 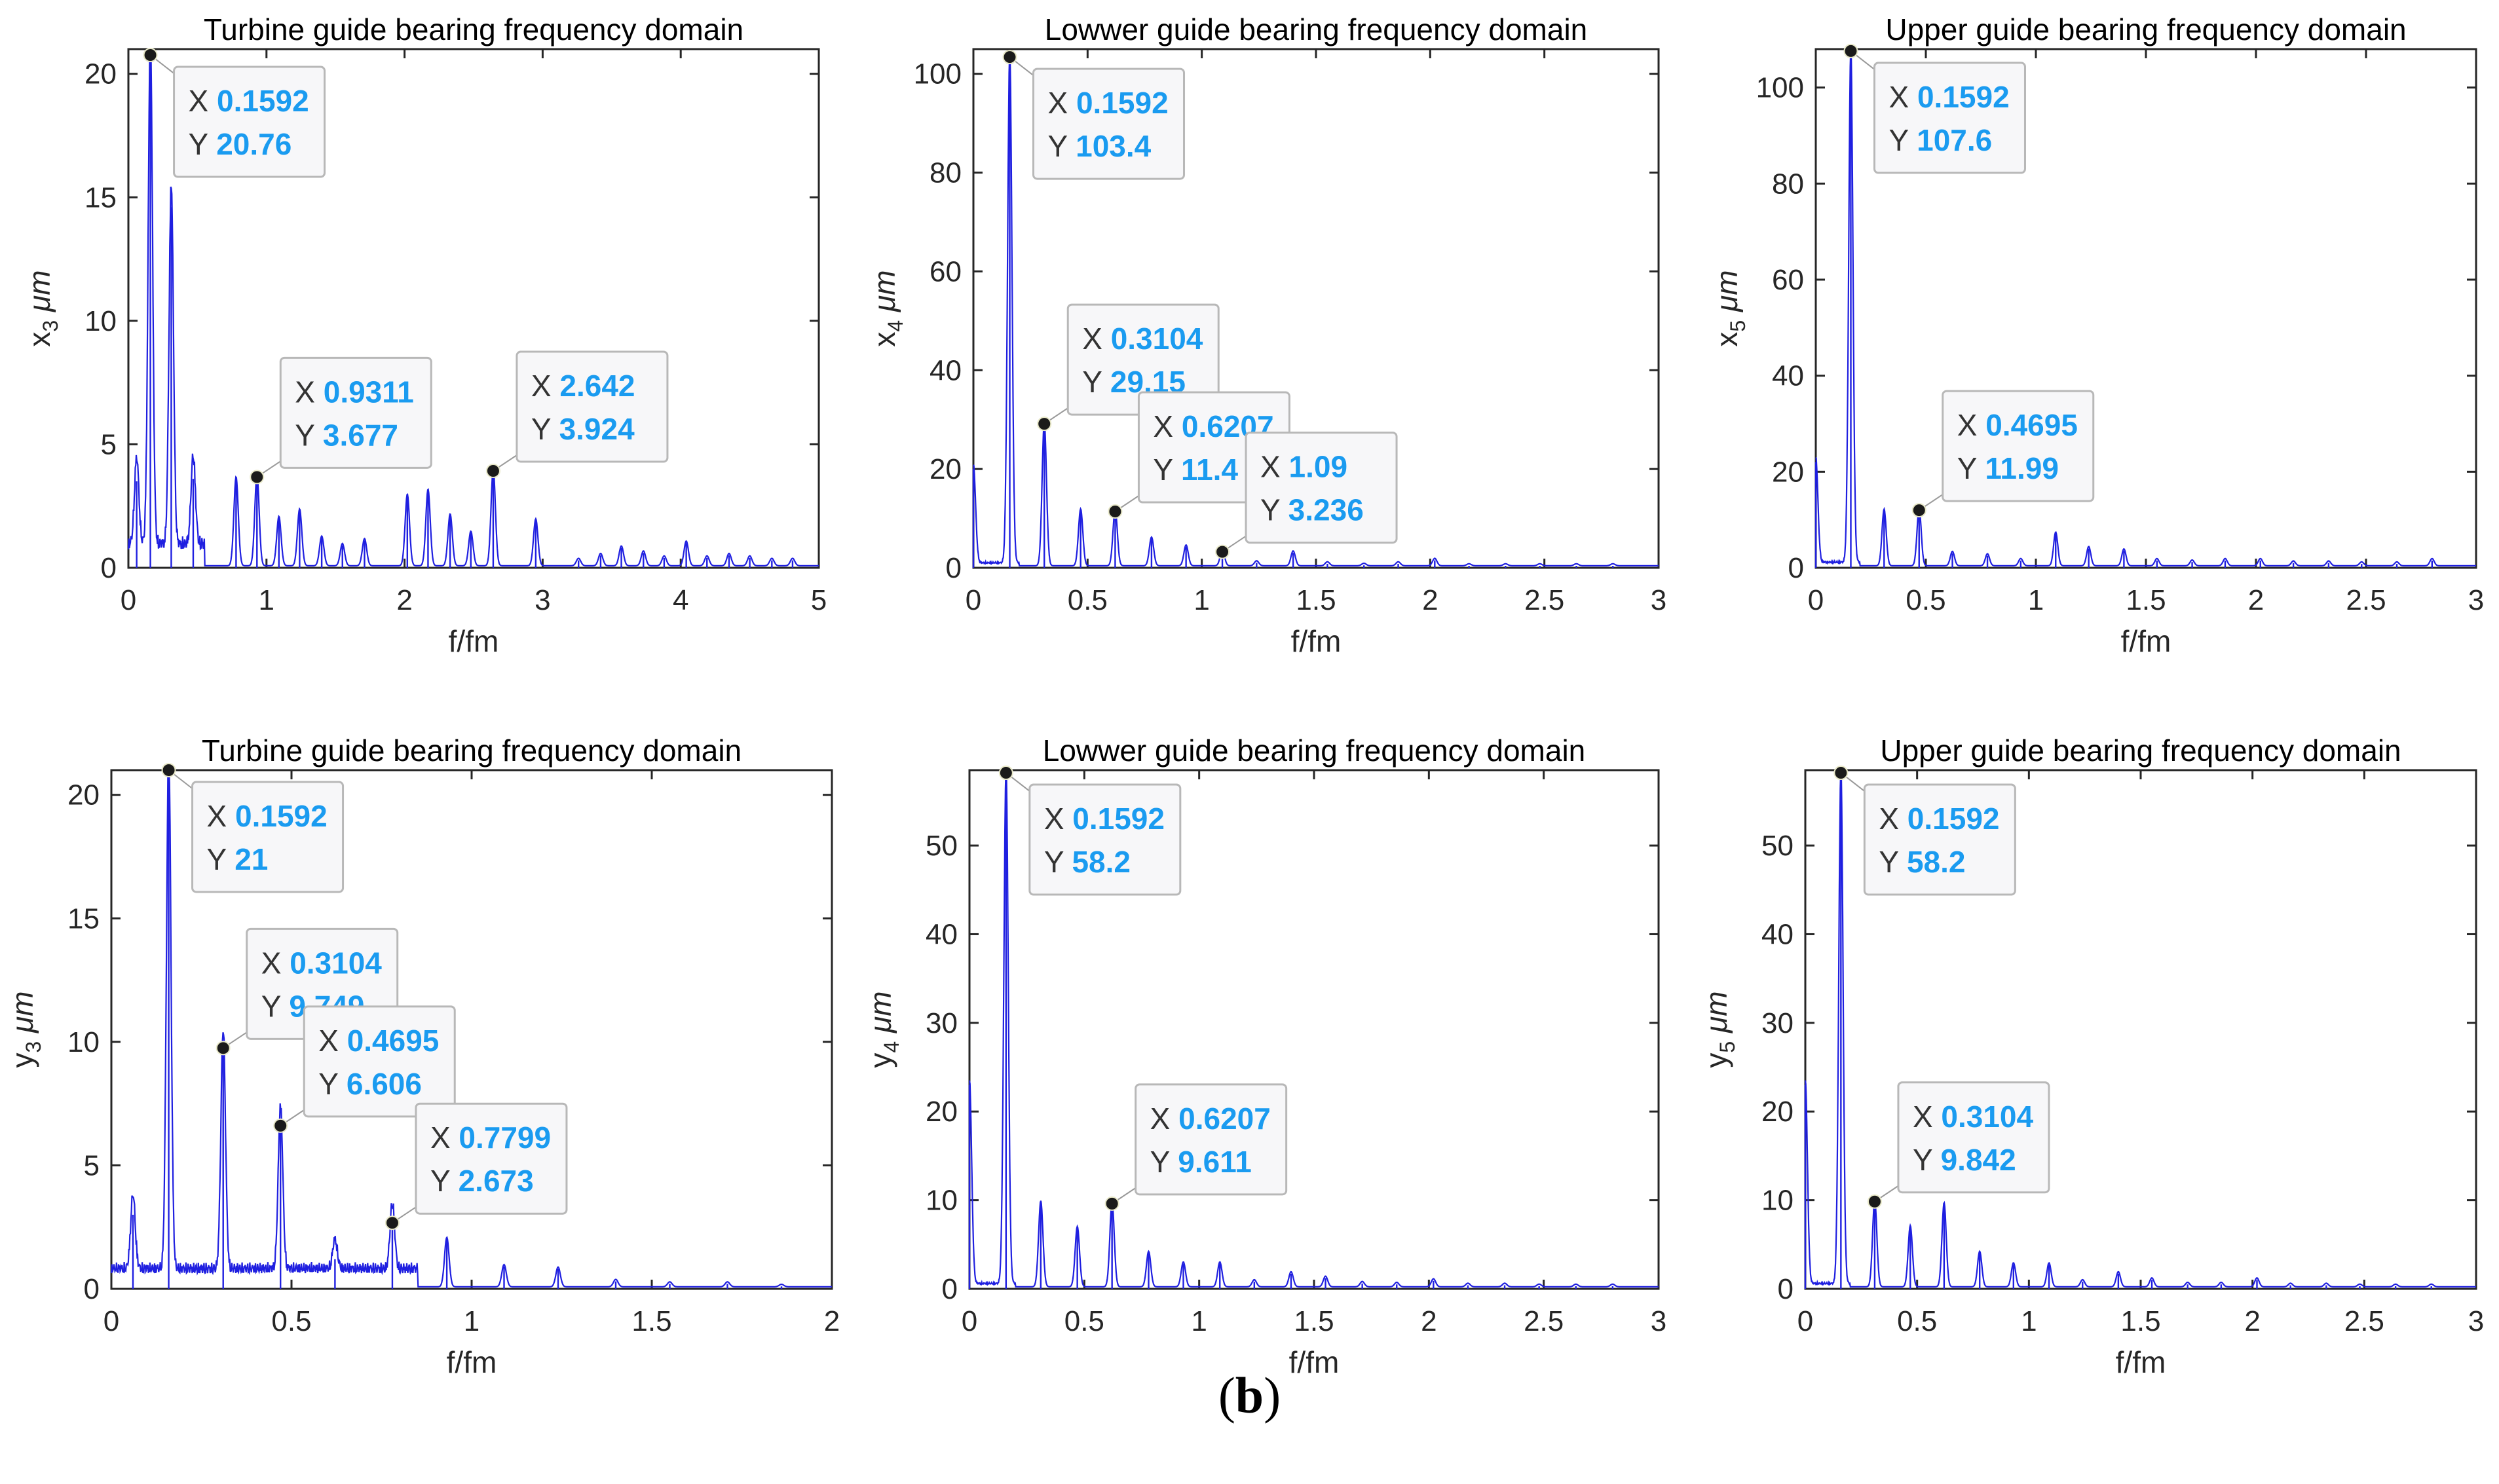 I want to click on data-tip-y: Y 3.924, so click(x=583, y=429).